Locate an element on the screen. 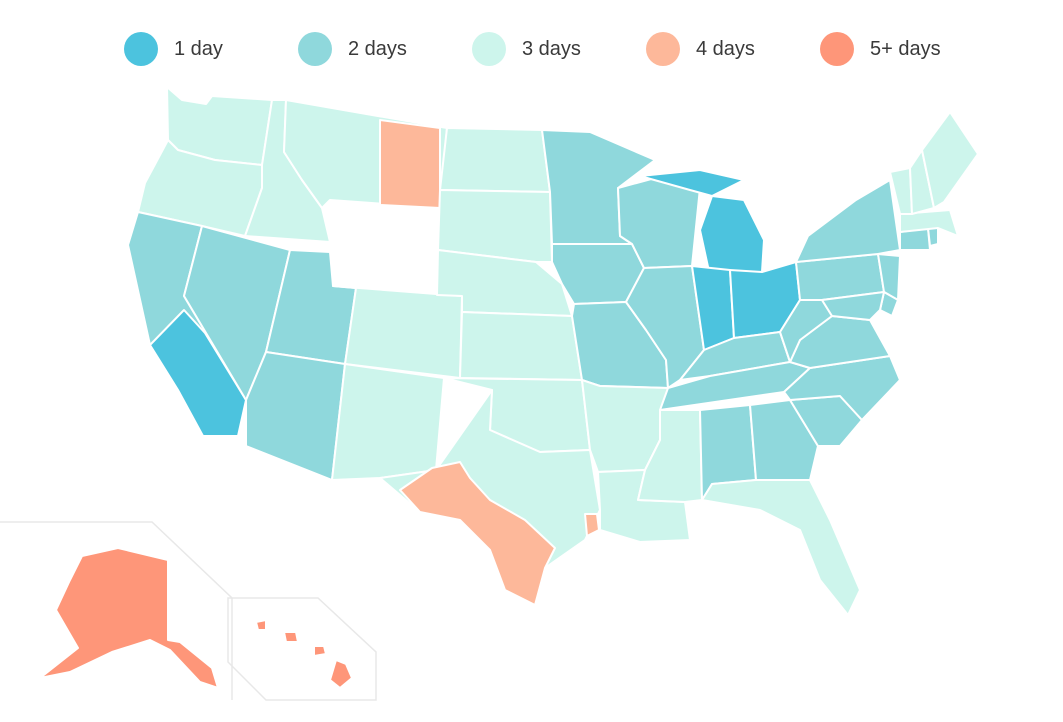 This screenshot has width=1063, height=722. legend-swatch-4-days is located at coordinates (663, 49).